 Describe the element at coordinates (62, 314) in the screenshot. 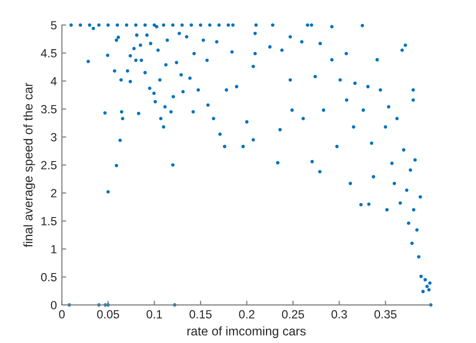

I see `x-tick-label: 0` at that location.